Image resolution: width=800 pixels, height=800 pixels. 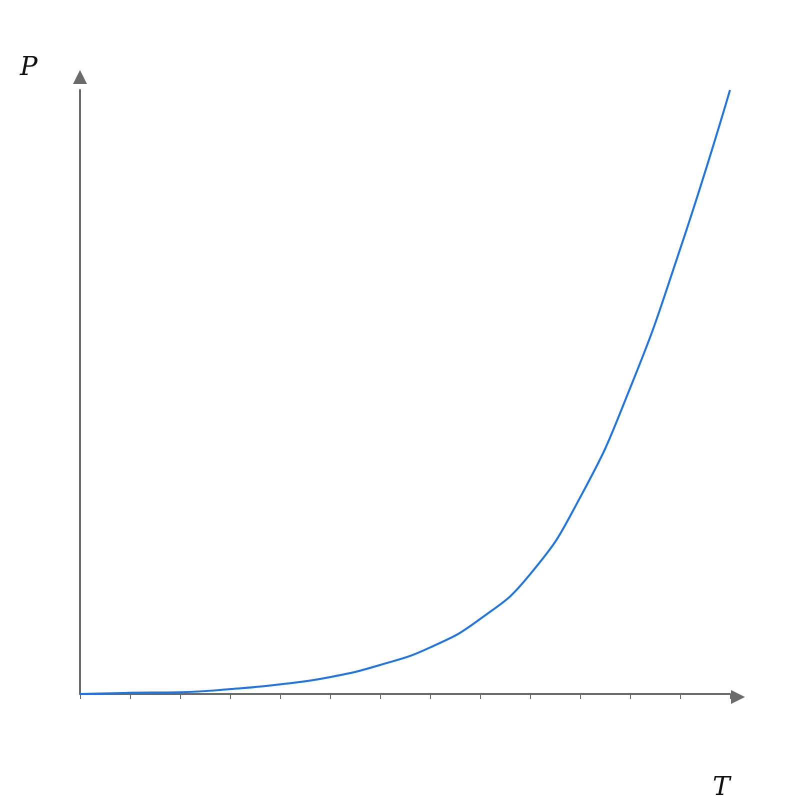 What do you see at coordinates (722, 786) in the screenshot?
I see `x-axis-title: T` at bounding box center [722, 786].